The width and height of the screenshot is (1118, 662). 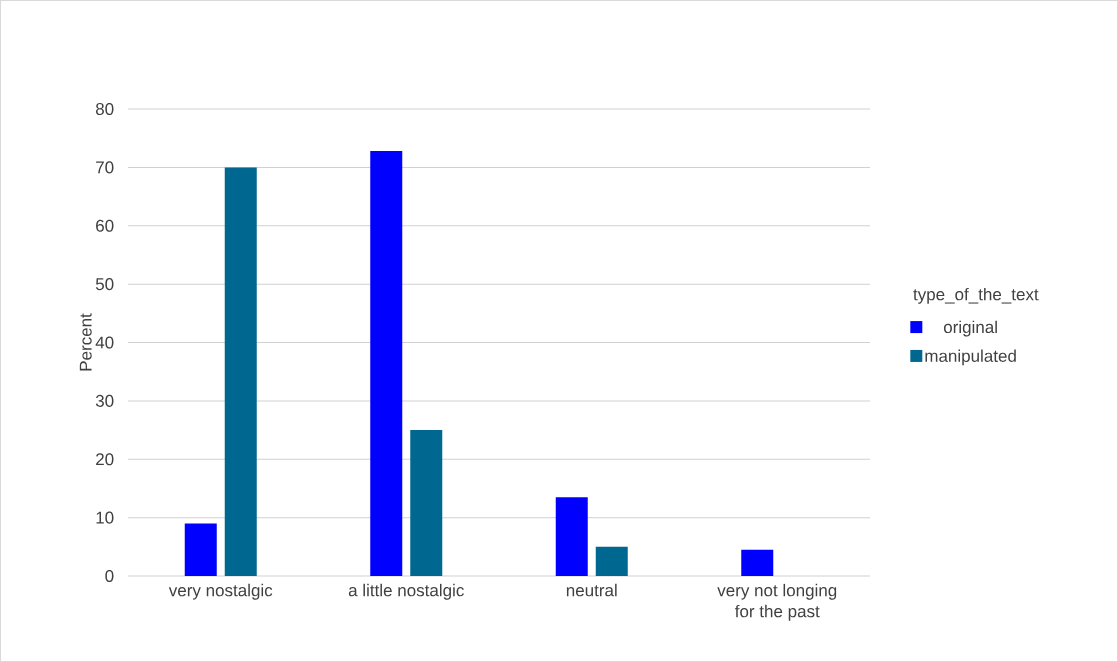 I want to click on y-tick-label: 70, so click(x=105, y=167).